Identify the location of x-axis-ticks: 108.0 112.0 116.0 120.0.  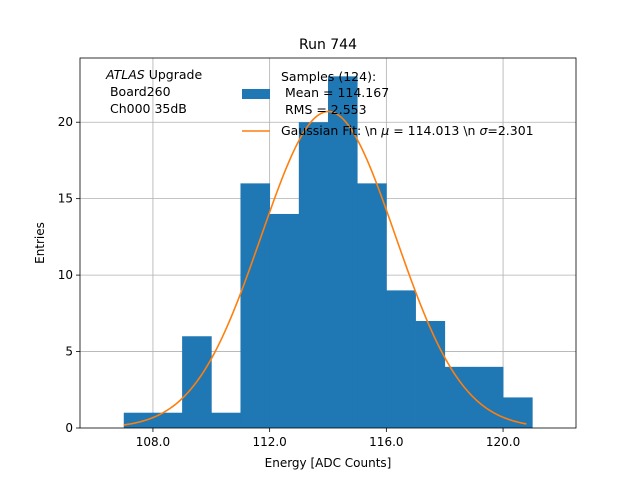
(328, 438).